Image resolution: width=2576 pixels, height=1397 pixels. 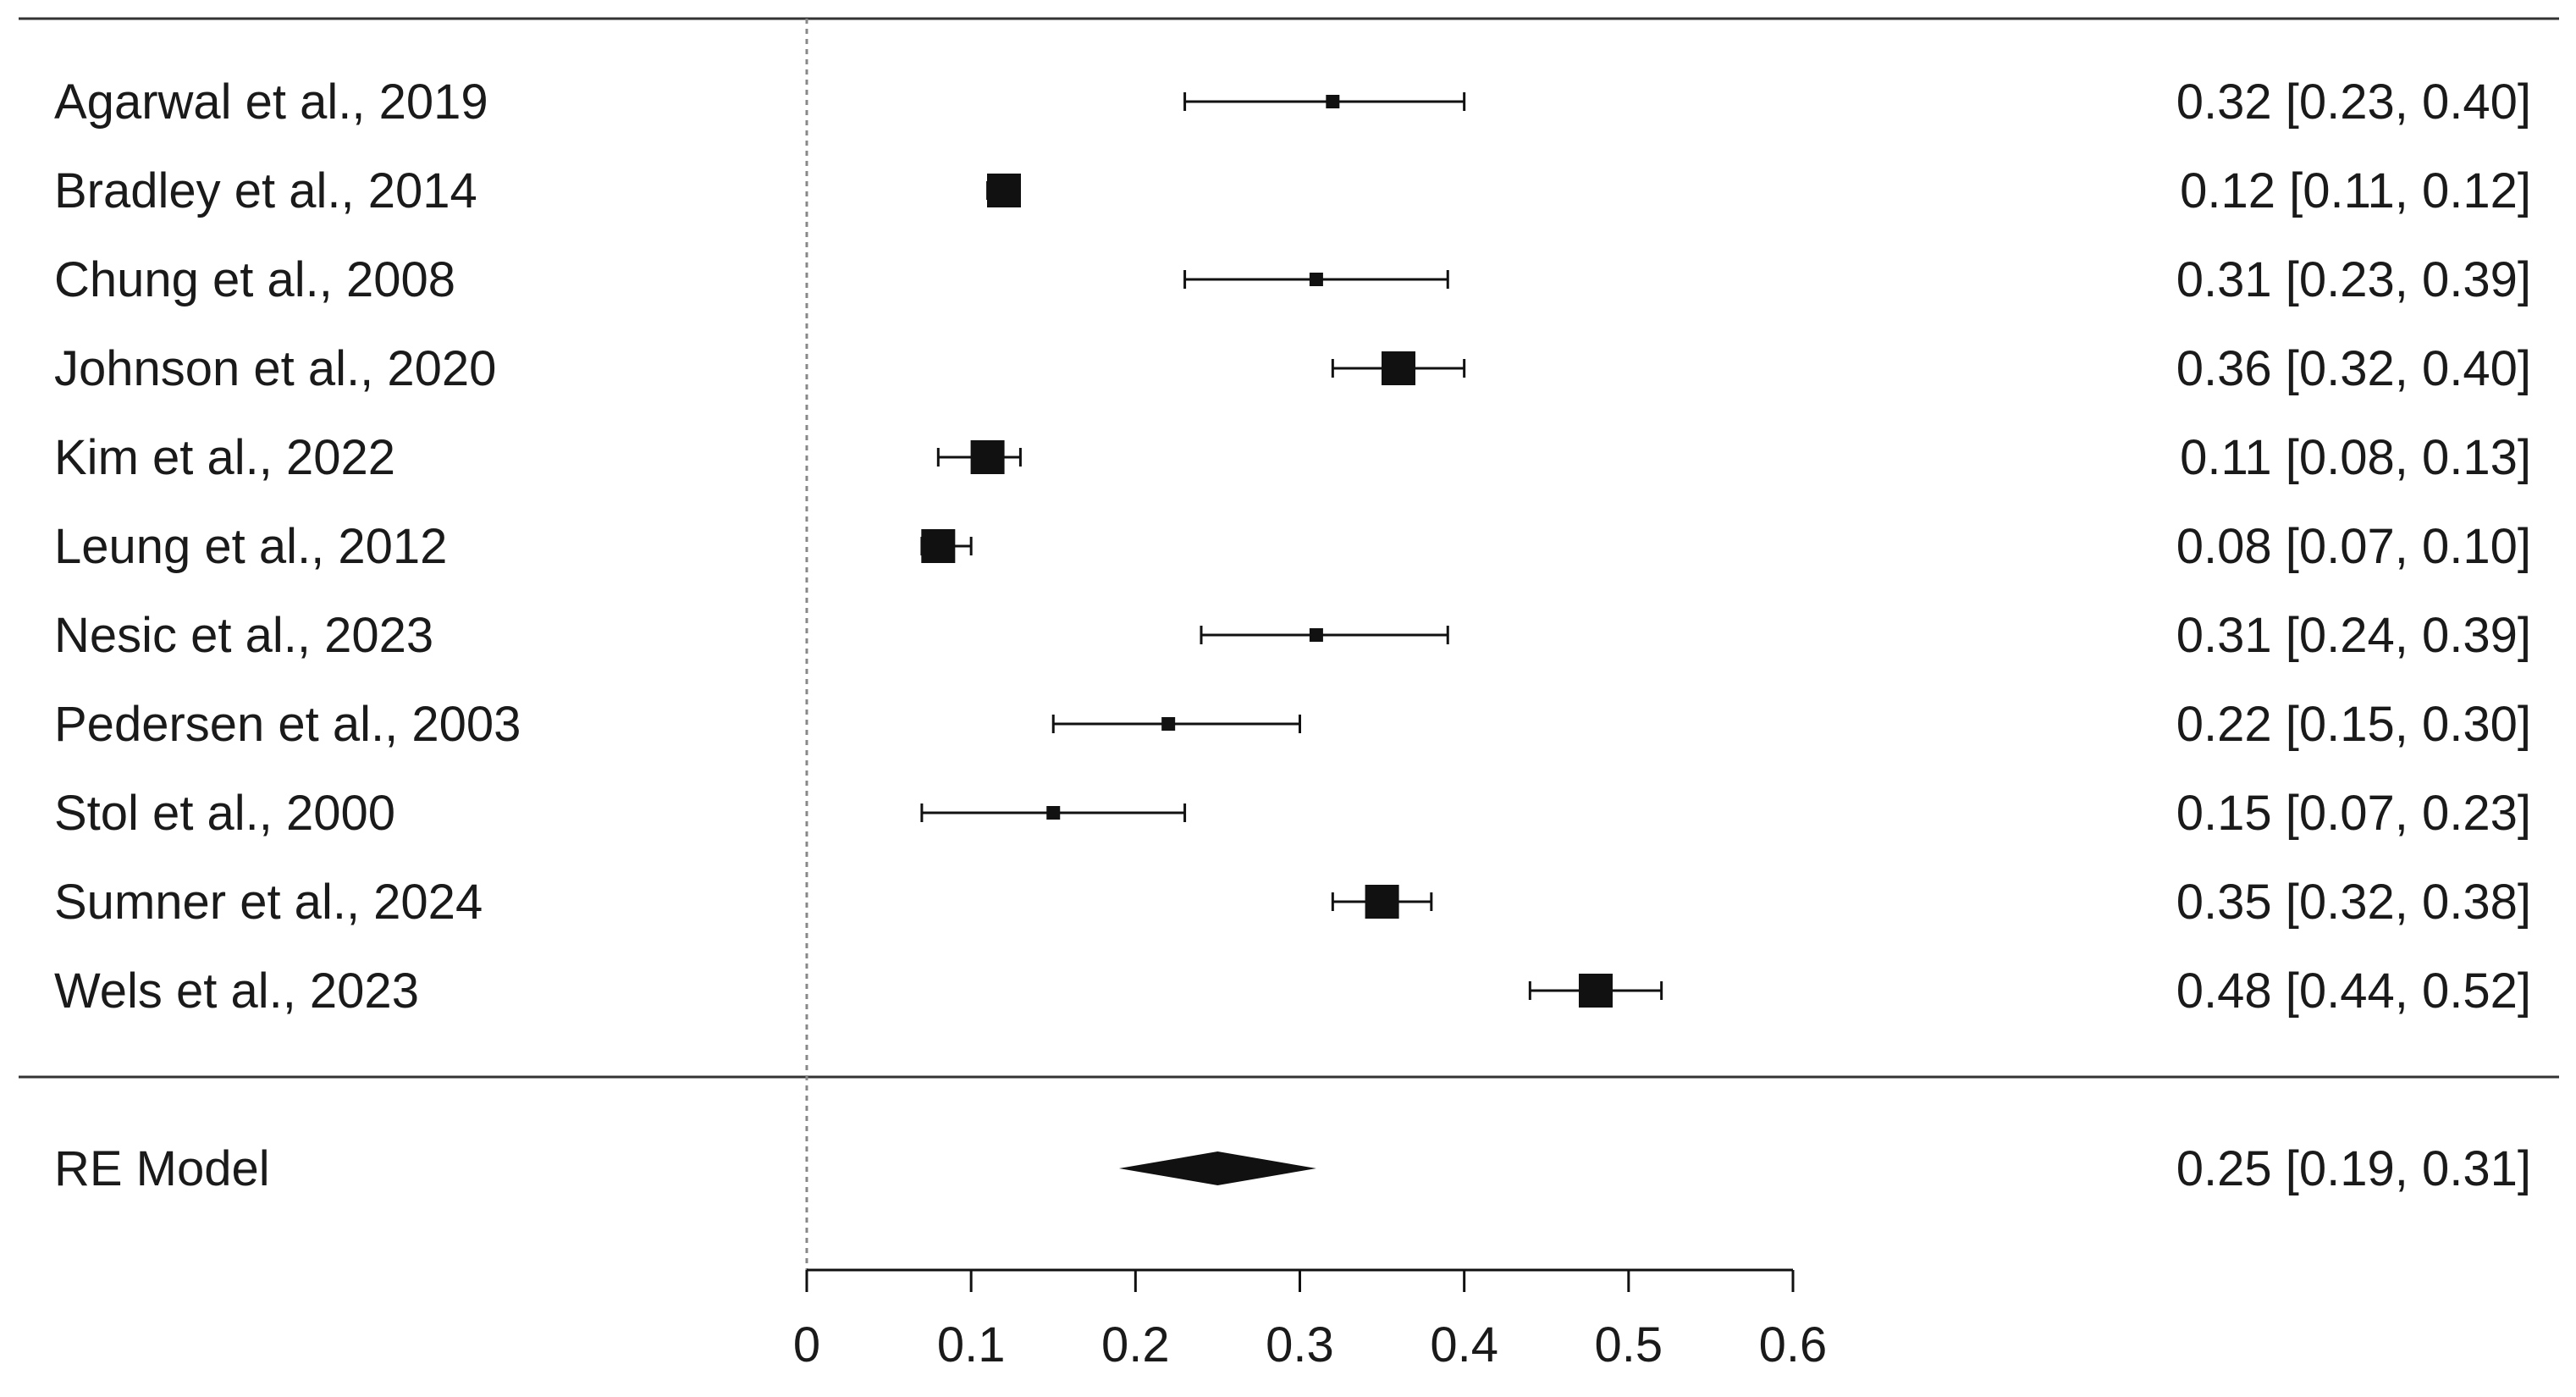 I want to click on x-axis: 0 0.1 0.2 0.3 0.4 0.5 0.6, so click(x=1311, y=1320).